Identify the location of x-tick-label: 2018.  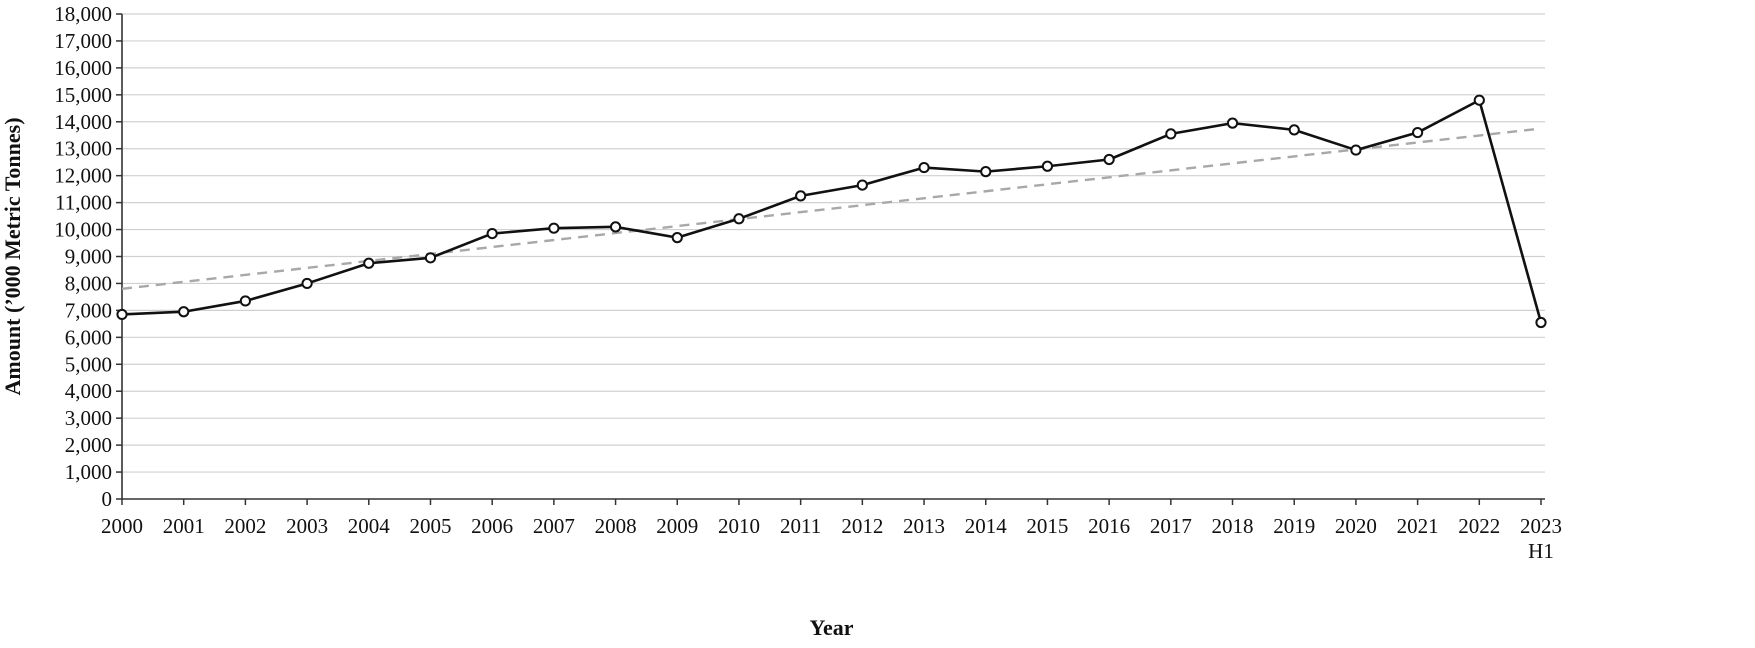
(1233, 526).